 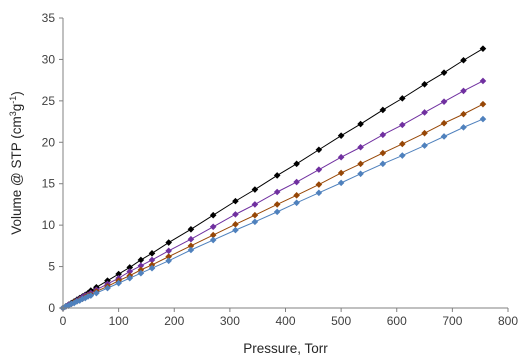 What do you see at coordinates (16, 108) in the screenshot?
I see `y-axis-title-part: g` at bounding box center [16, 108].